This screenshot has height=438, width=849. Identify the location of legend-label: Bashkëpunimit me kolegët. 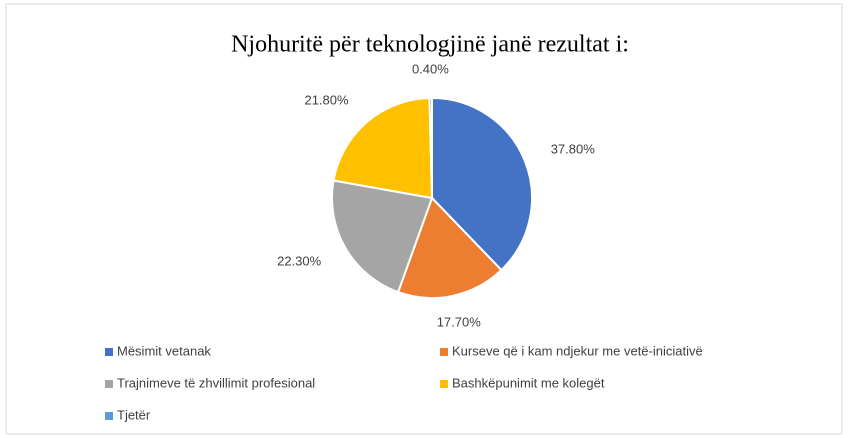
(528, 382).